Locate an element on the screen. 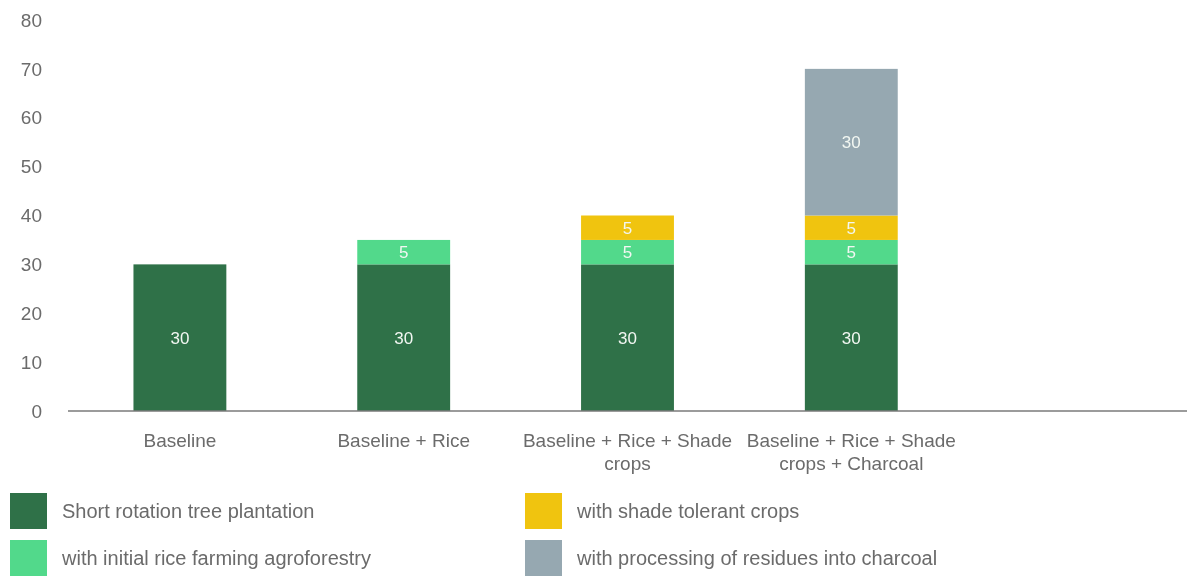 This screenshot has width=1187, height=577. x-tick-label: Baseline is located at coordinates (180, 440).